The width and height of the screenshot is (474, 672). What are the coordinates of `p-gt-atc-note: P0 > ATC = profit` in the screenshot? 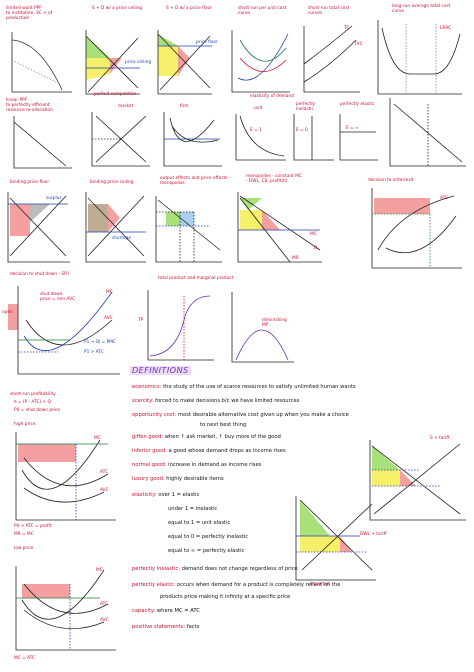 It's located at (33, 526).